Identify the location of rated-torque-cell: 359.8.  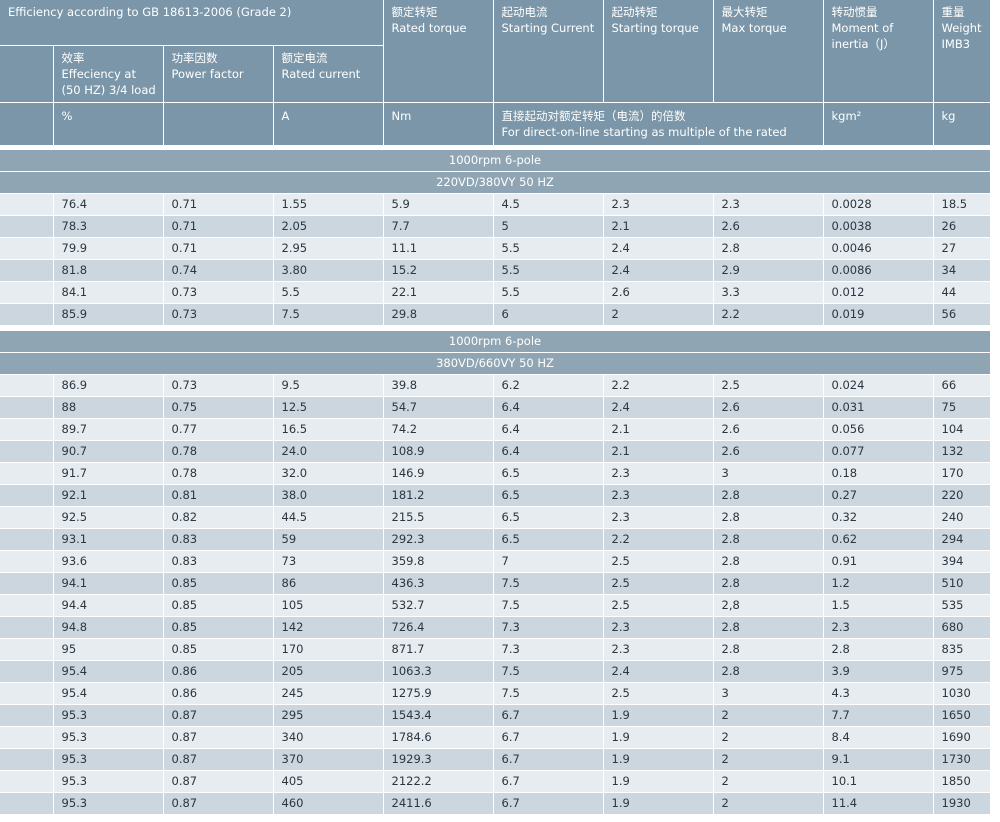
(438, 561).